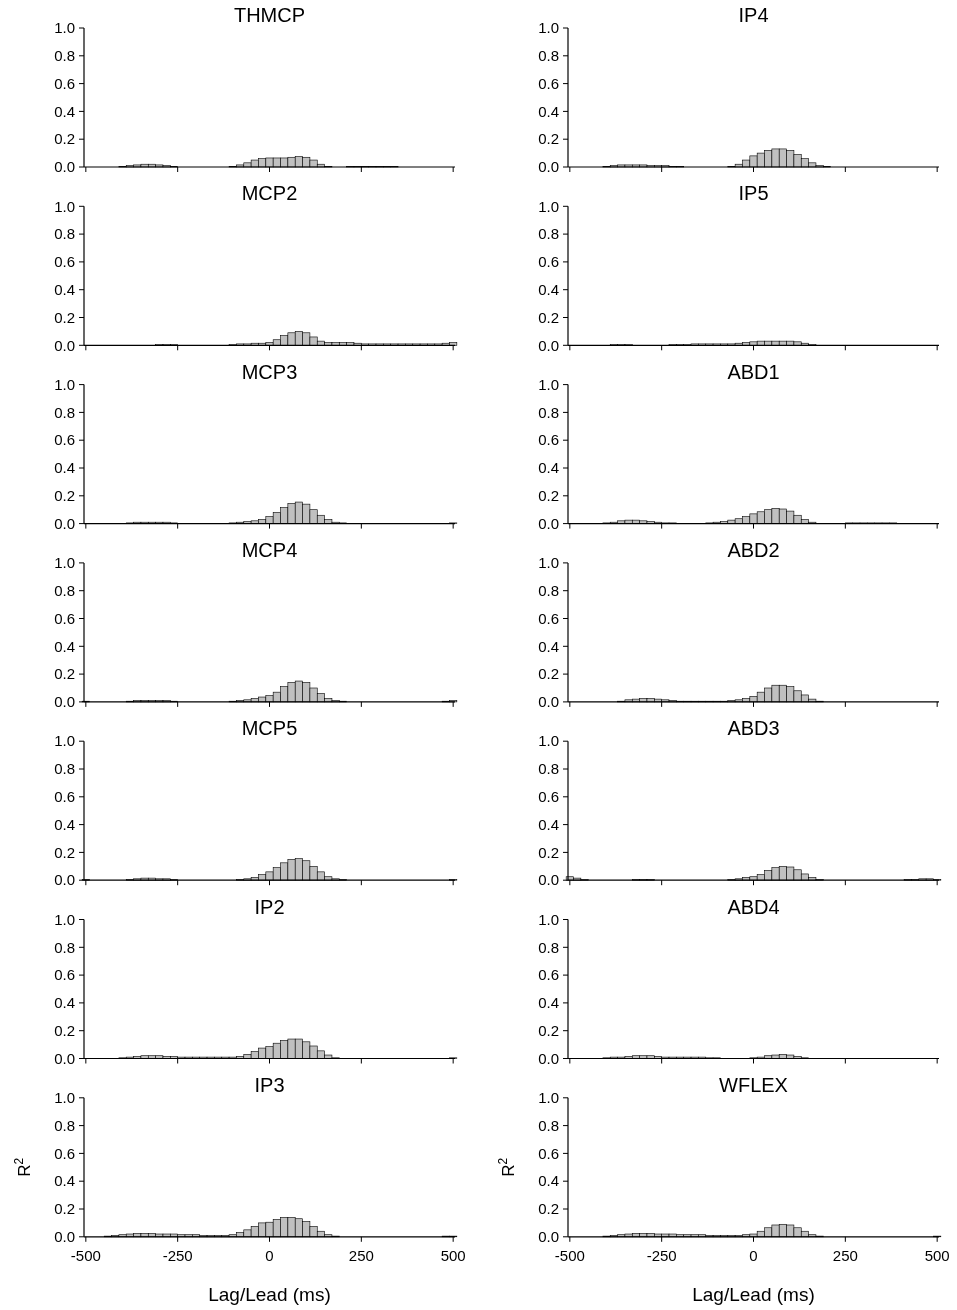  Describe the element at coordinates (269, 728) in the screenshot. I see `chart-title: MCP5` at that location.